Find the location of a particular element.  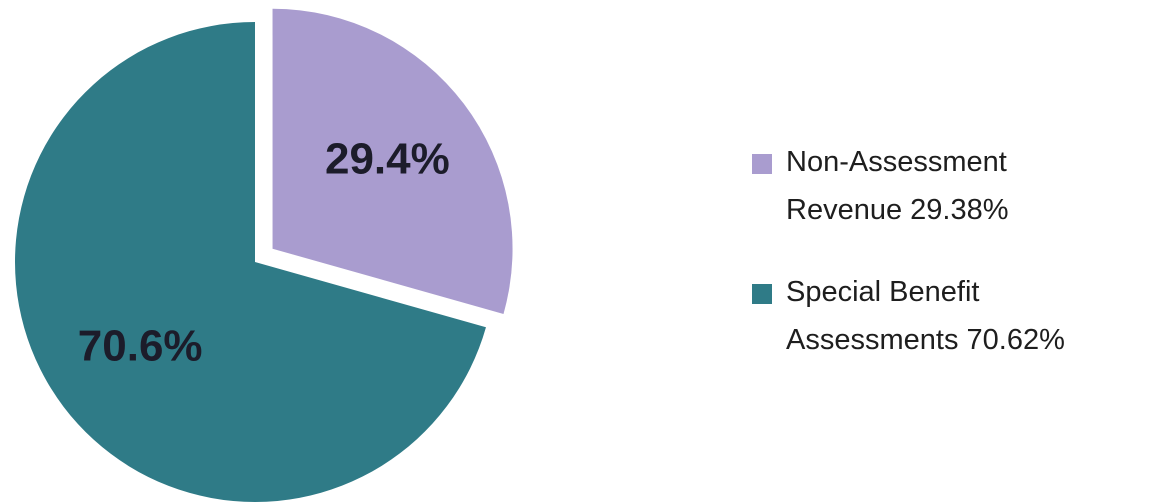

legend-item: Non-Assessment Revenue 29.38% is located at coordinates (914, 186).